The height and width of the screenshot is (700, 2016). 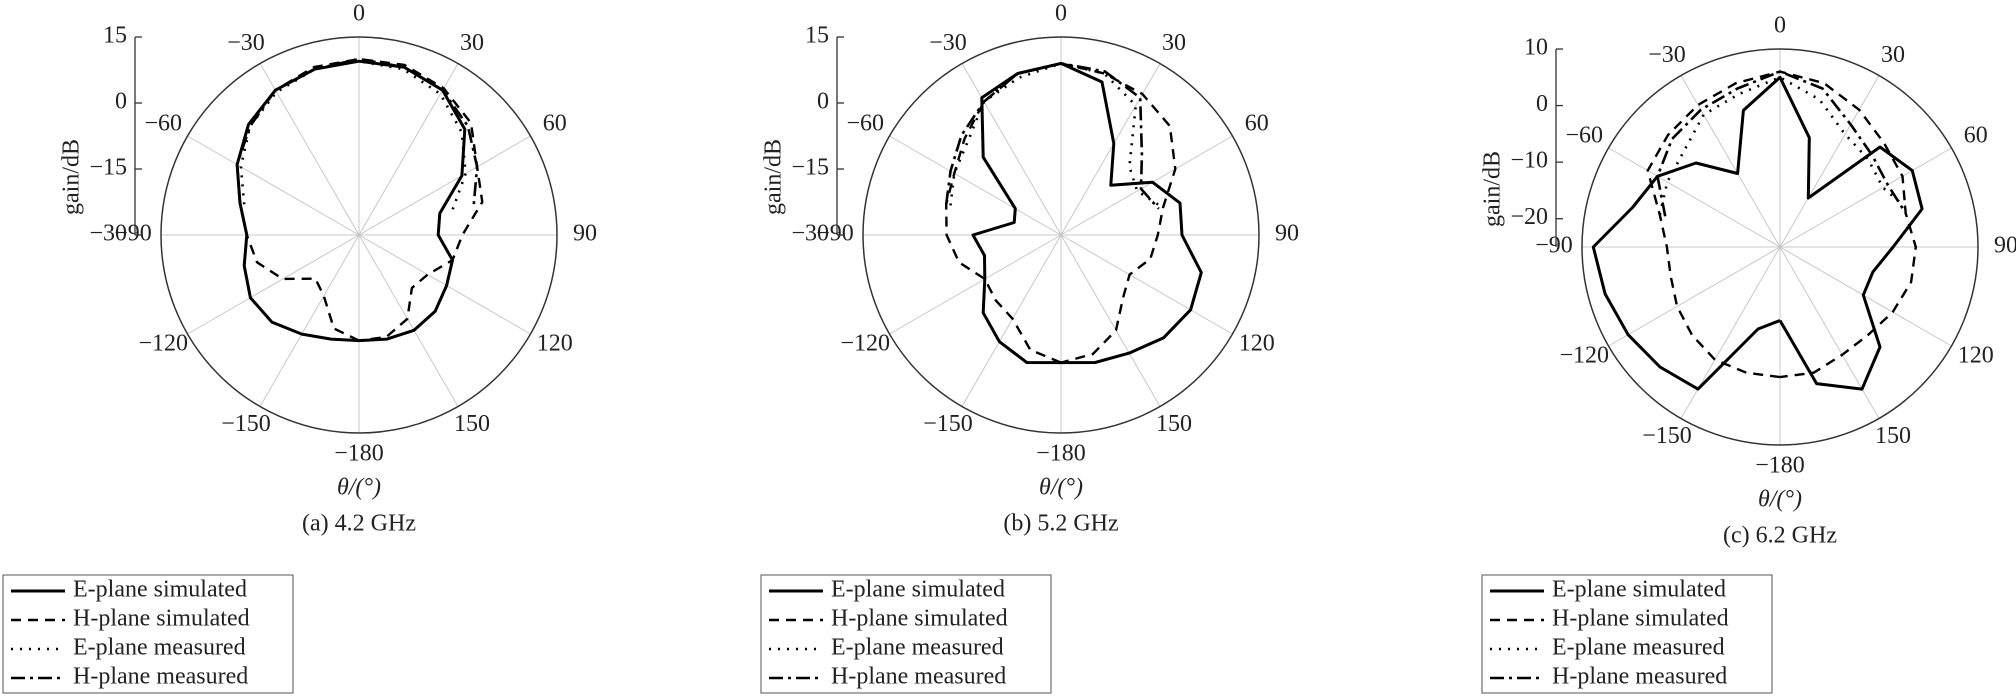 I want to click on r-tick-label: 10, so click(x=1536, y=48).